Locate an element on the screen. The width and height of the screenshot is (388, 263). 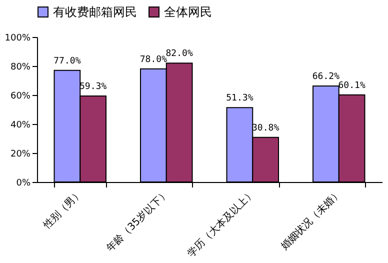
x-tick-label: 性别（男） is located at coordinates (62, 209).